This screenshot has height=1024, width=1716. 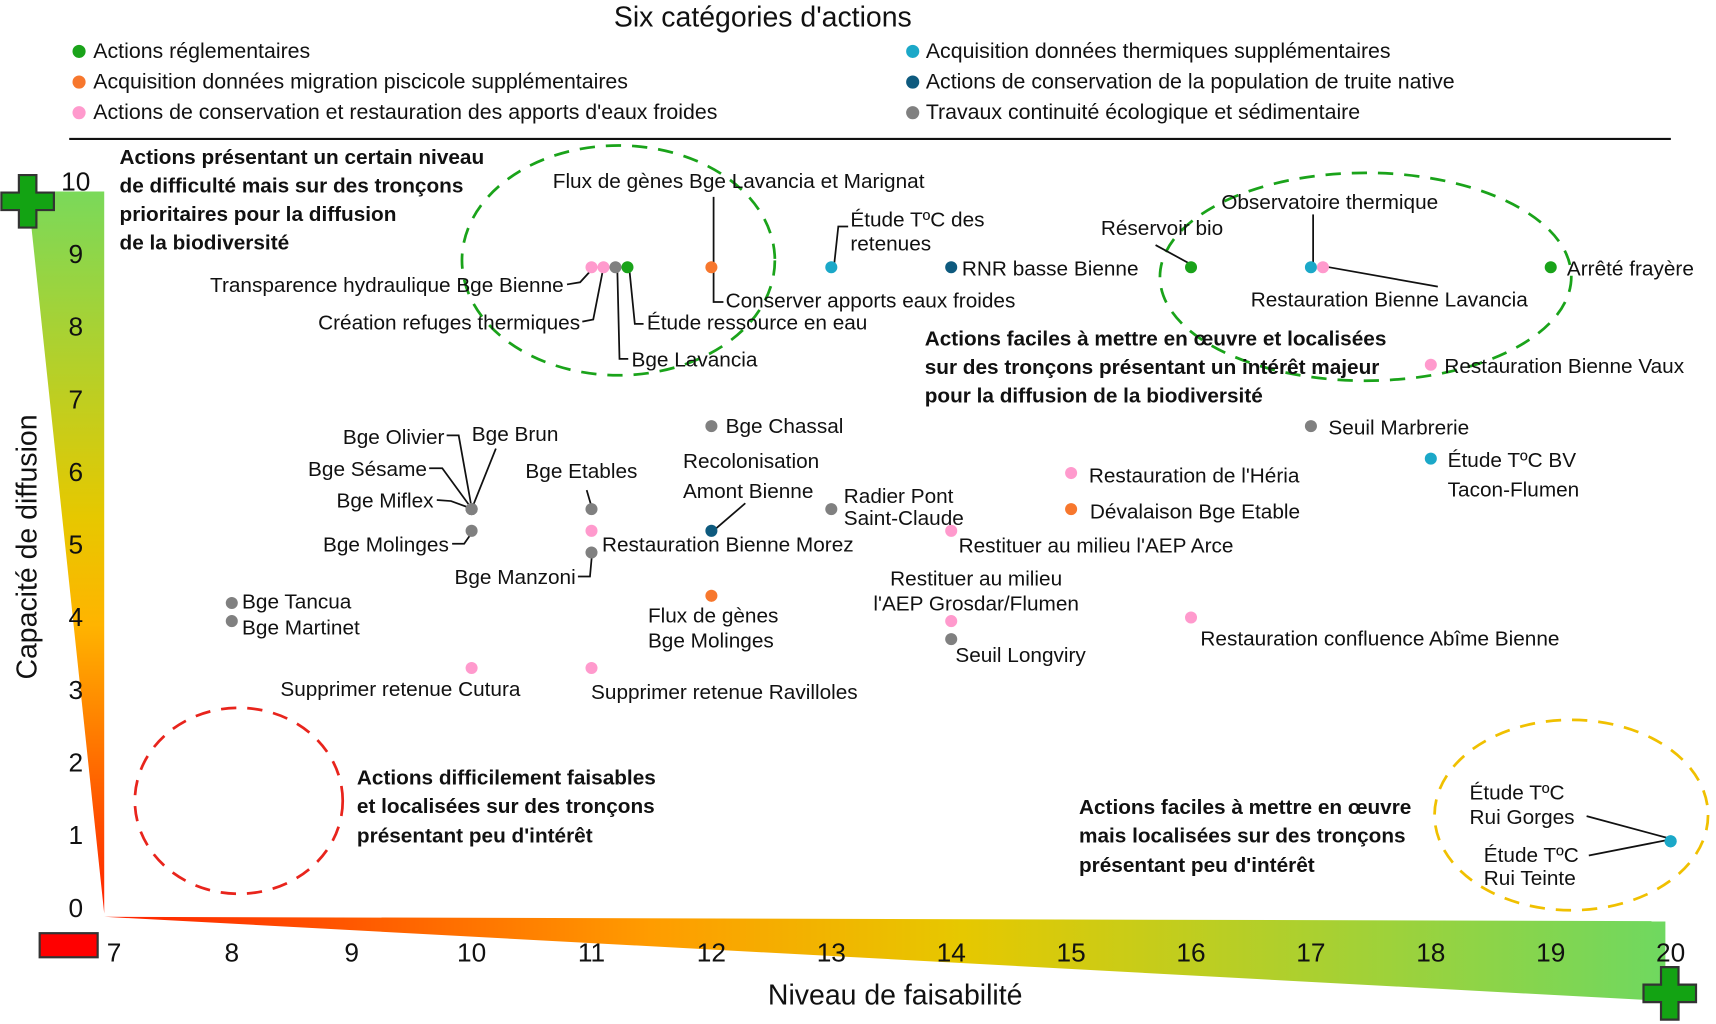 What do you see at coordinates (1514, 490) in the screenshot?
I see `point-label: Tacon-Flumen` at bounding box center [1514, 490].